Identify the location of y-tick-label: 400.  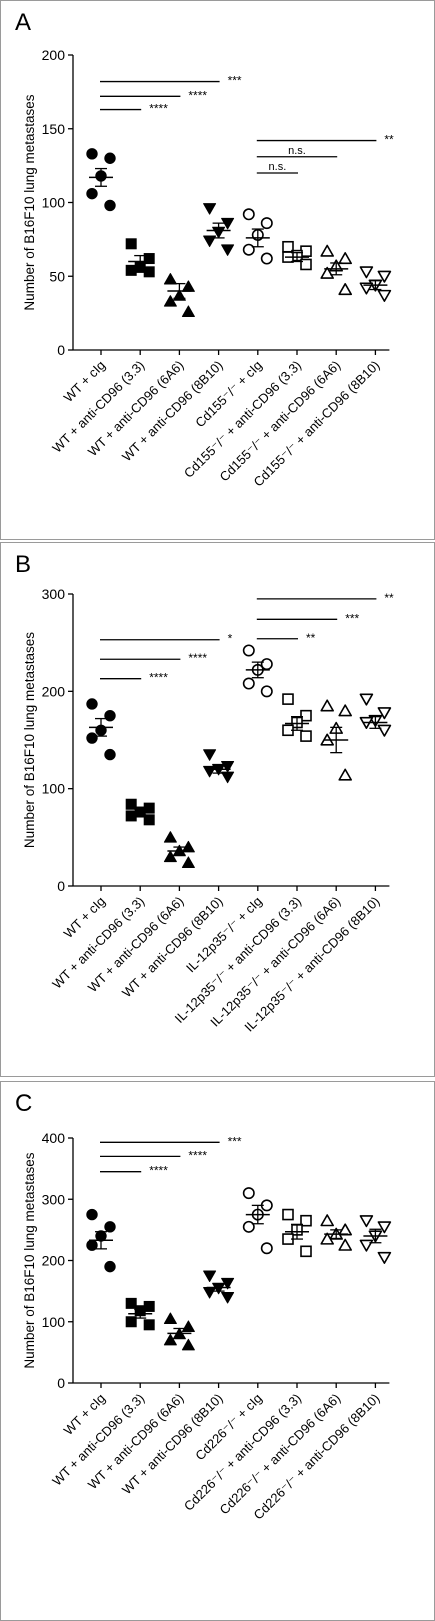
(54, 1138).